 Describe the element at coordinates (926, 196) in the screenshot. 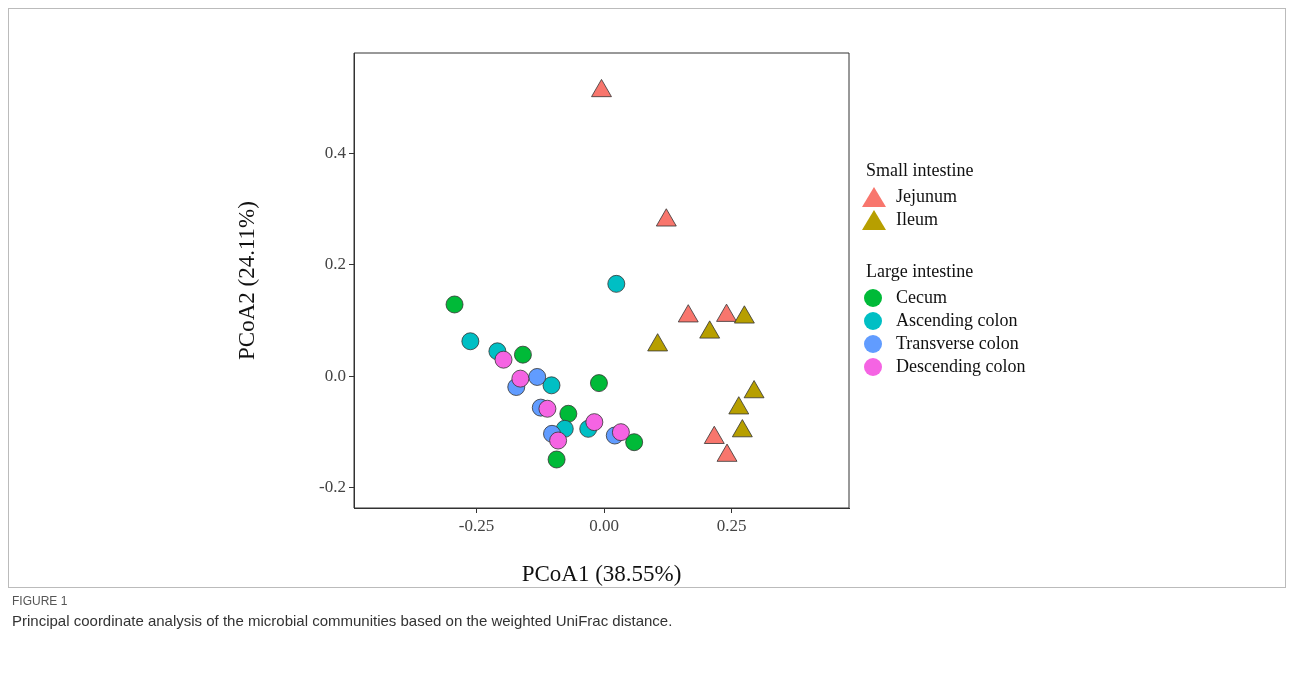

I see `legend-label: Jejunum` at that location.